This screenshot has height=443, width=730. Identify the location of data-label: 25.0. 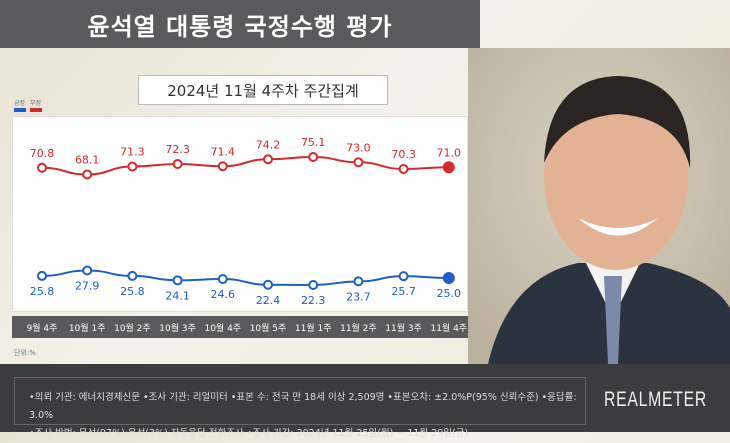
(449, 293).